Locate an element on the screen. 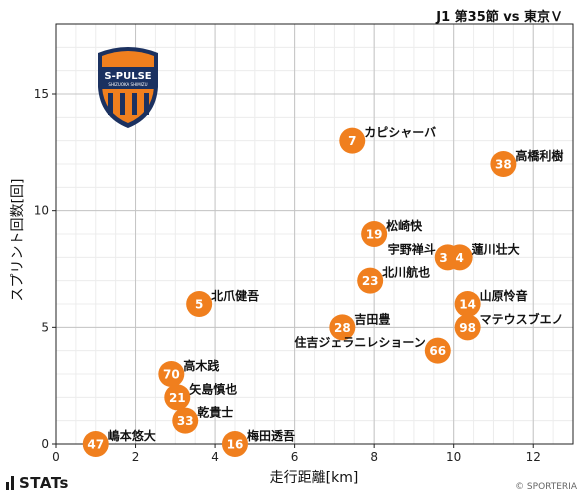 The image size is (583, 496). data-point: 66 住吉ジェラニレショーン is located at coordinates (372, 349).